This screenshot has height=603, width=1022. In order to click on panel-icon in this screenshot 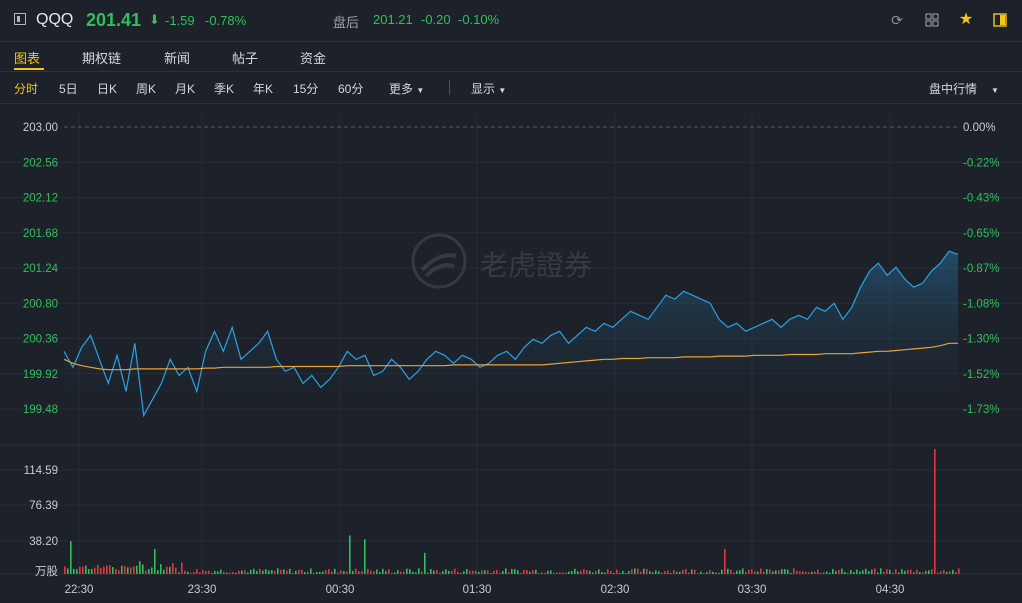, I will do `click(1000, 20)`.